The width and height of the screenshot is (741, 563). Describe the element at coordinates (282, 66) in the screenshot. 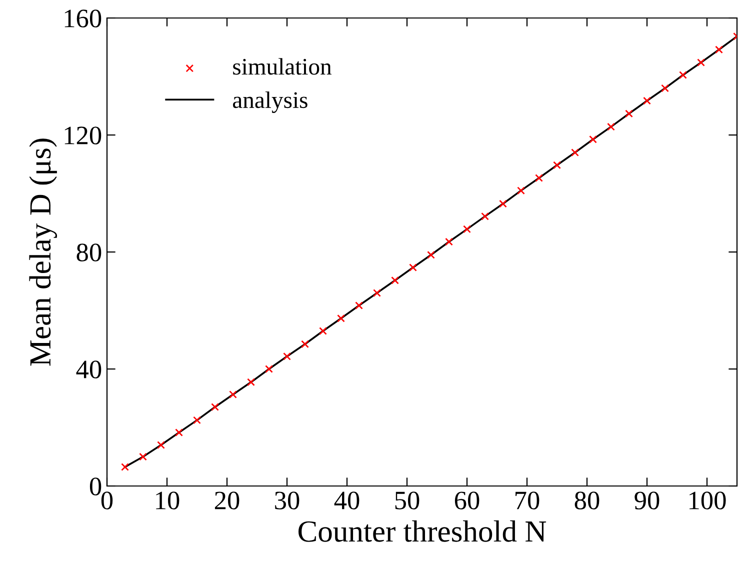

I see `legend-label: simulation` at that location.